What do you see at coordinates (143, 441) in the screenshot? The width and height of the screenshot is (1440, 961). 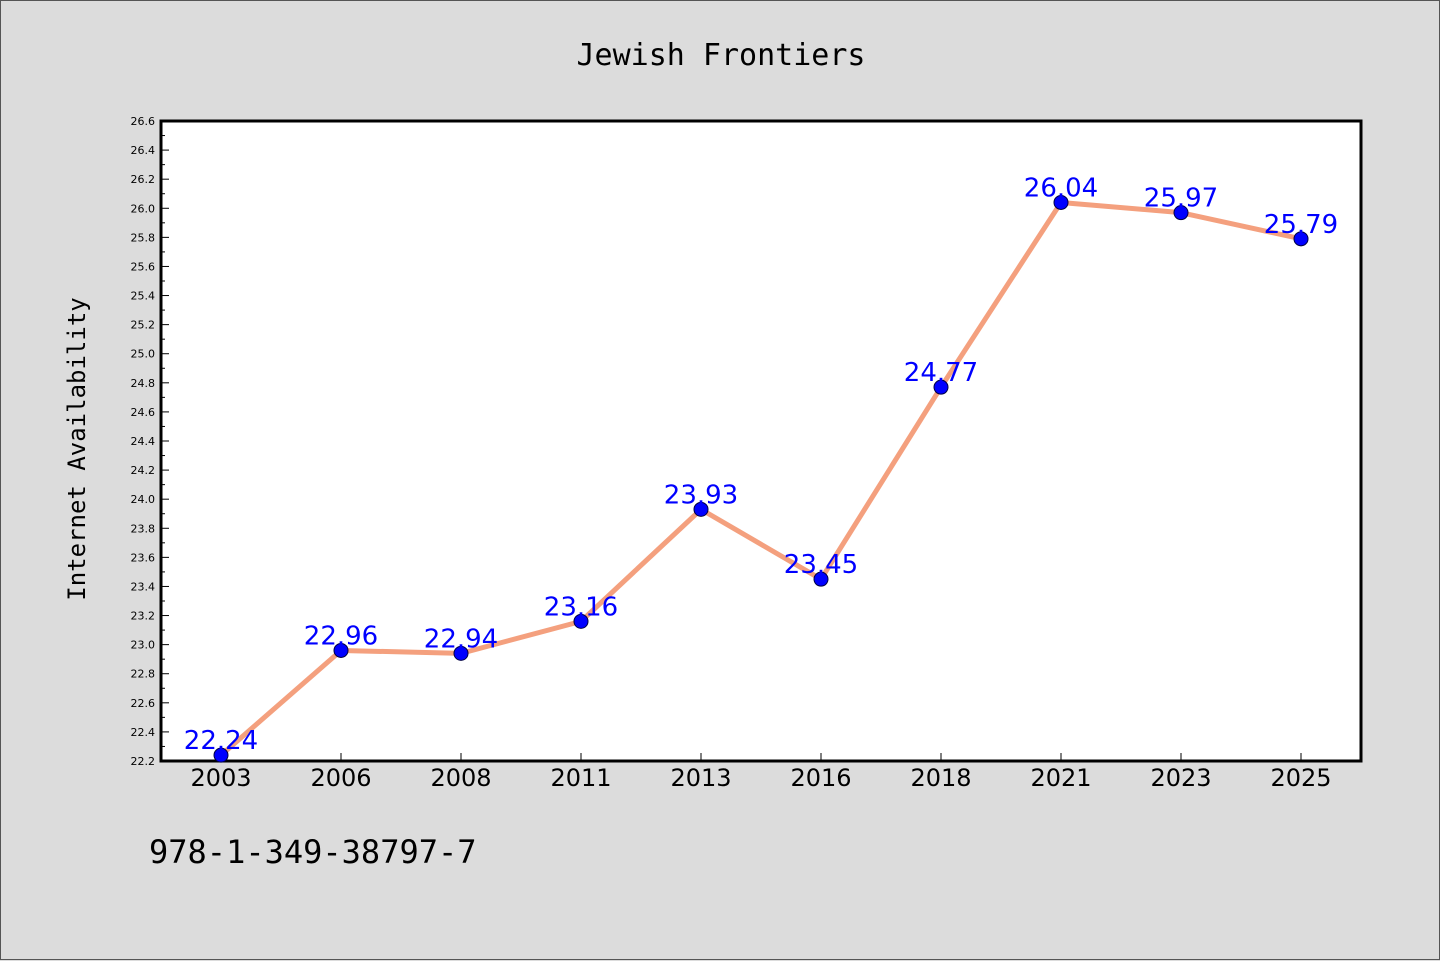 I see `y-tick-label: 24.4` at bounding box center [143, 441].